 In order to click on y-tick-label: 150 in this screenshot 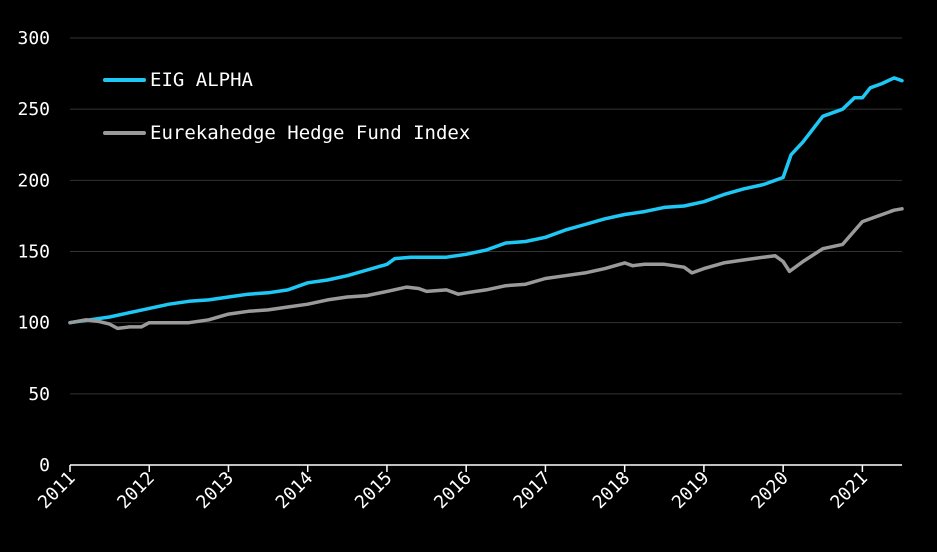, I will do `click(33, 252)`.